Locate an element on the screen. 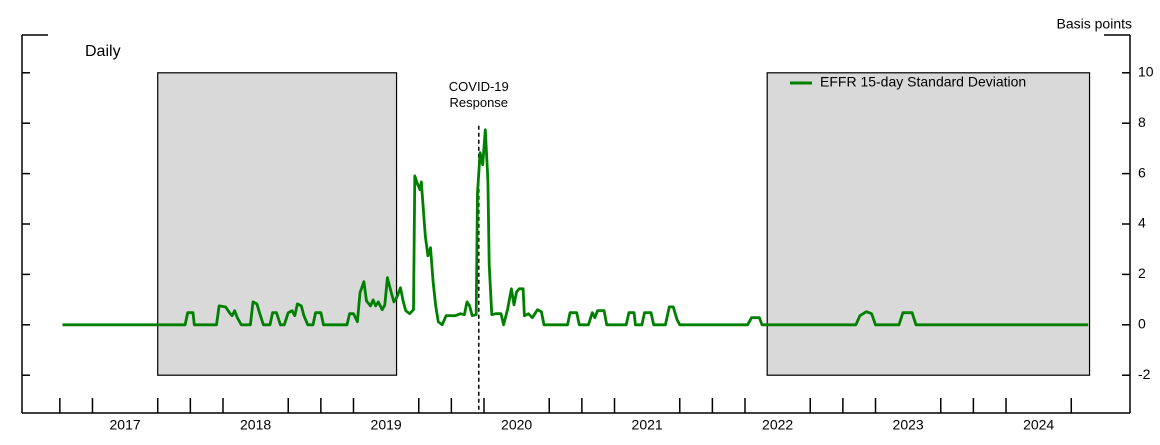 The width and height of the screenshot is (1160, 445). y-tick-label: 2 is located at coordinates (1142, 273).